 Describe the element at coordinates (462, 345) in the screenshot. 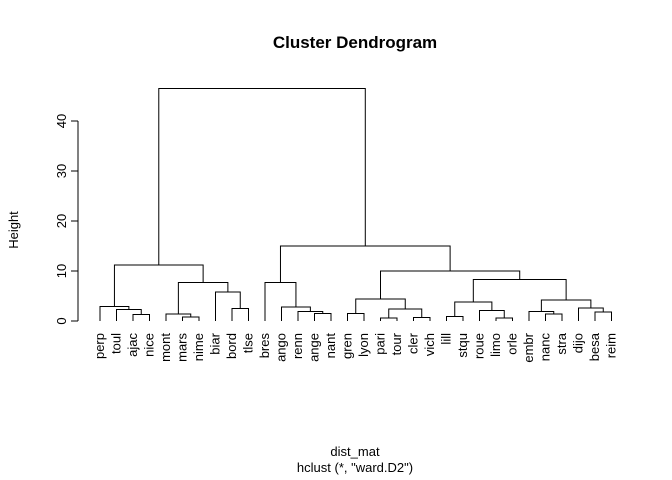

I see `leaf-label: stqu` at that location.